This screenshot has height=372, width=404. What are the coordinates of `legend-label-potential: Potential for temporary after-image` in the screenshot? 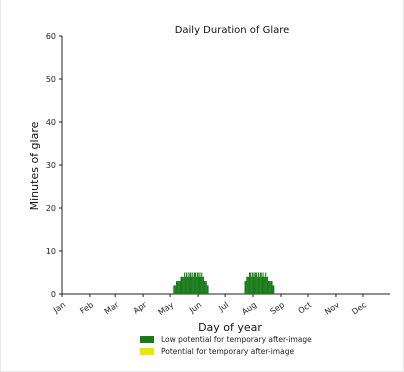 It's located at (228, 351).